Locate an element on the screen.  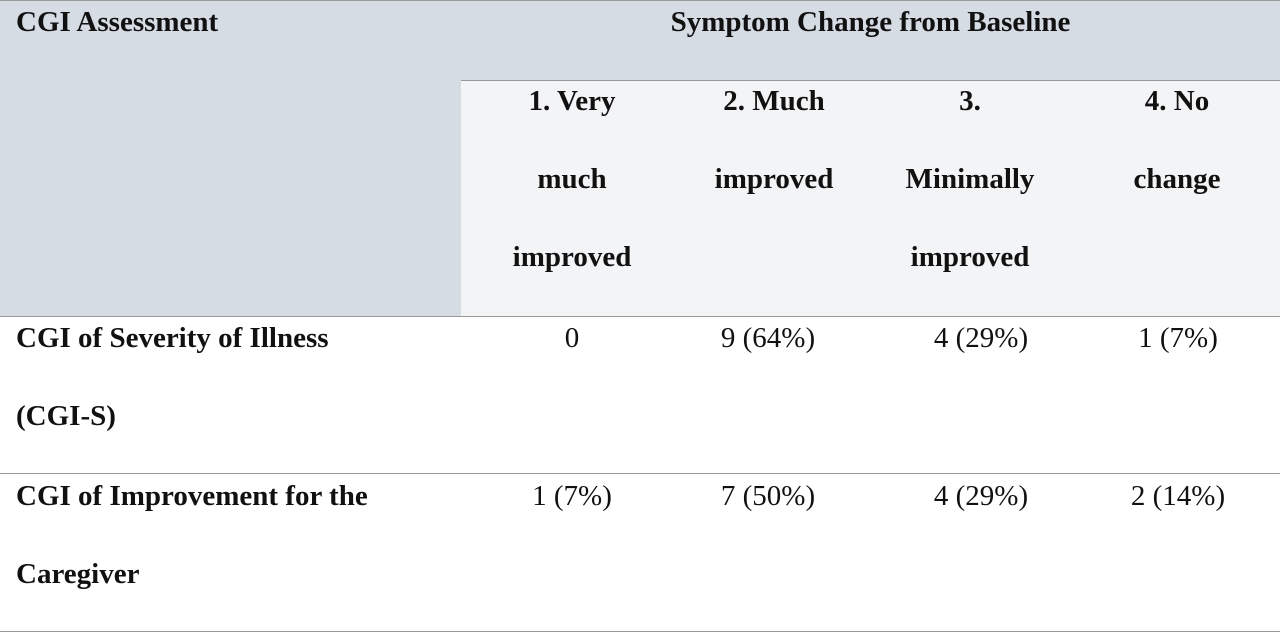
column-header-no-change: 4. No change is located at coordinates (1177, 140).